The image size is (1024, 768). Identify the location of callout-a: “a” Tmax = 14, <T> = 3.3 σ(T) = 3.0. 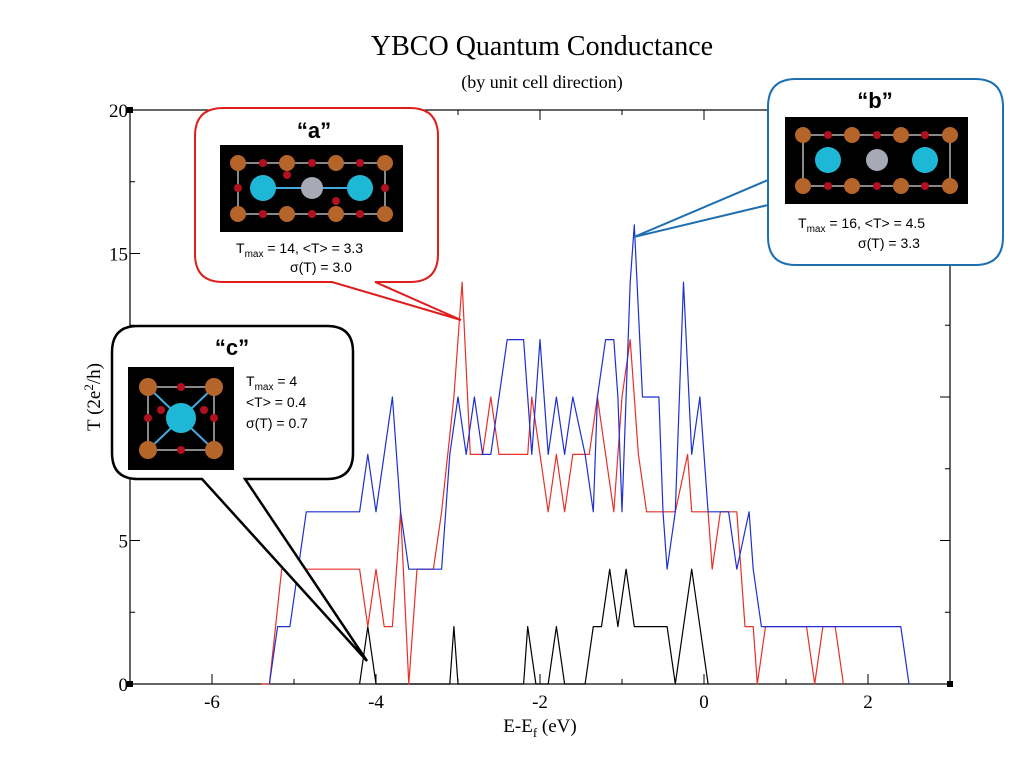
(328, 214).